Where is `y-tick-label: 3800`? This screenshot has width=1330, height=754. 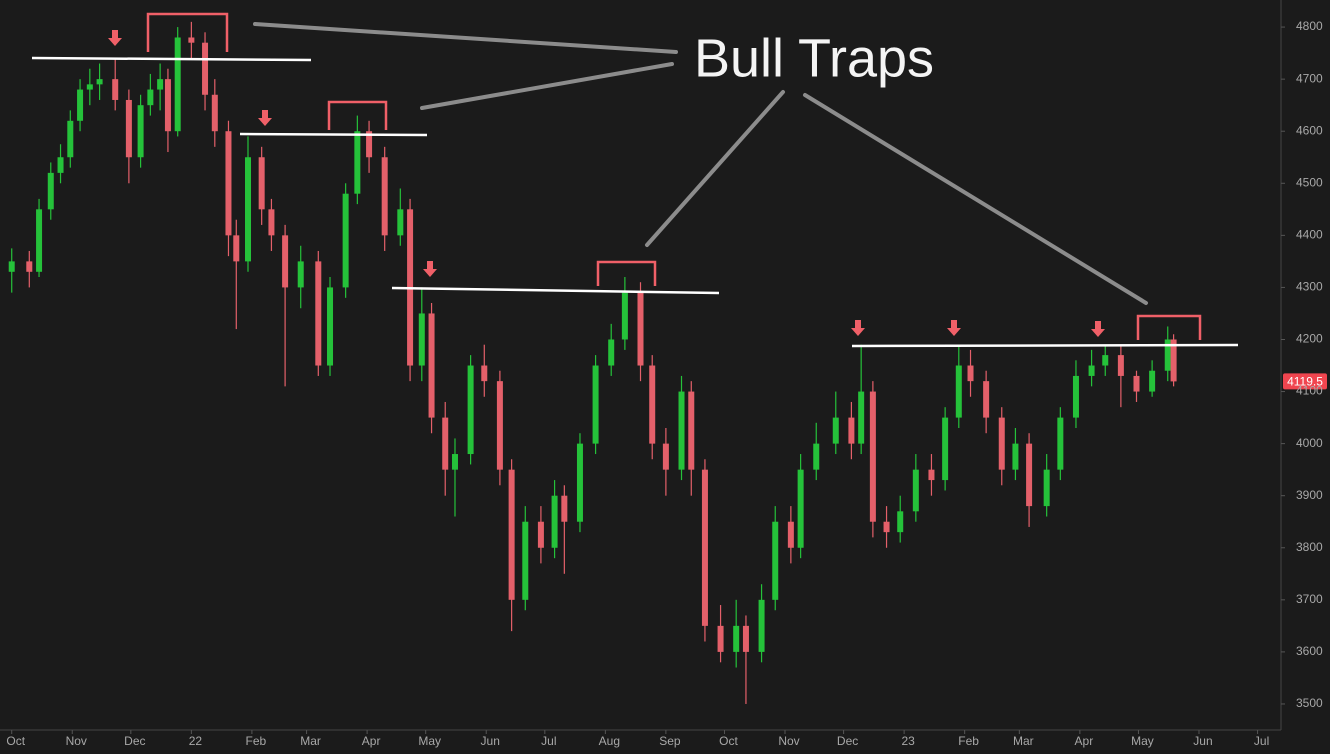 y-tick-label: 3800 is located at coordinates (1309, 547).